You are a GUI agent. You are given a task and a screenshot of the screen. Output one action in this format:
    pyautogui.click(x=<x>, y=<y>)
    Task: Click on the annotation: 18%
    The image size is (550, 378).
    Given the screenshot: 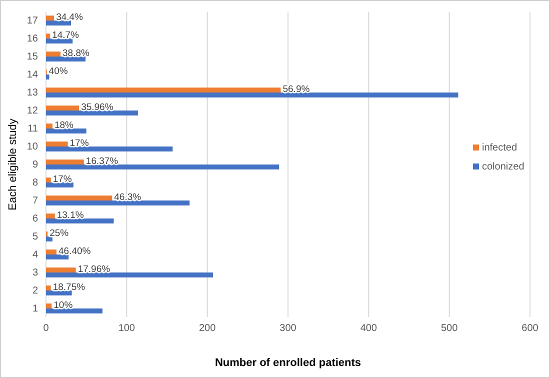 What is the action you would take?
    pyautogui.click(x=64, y=126)
    